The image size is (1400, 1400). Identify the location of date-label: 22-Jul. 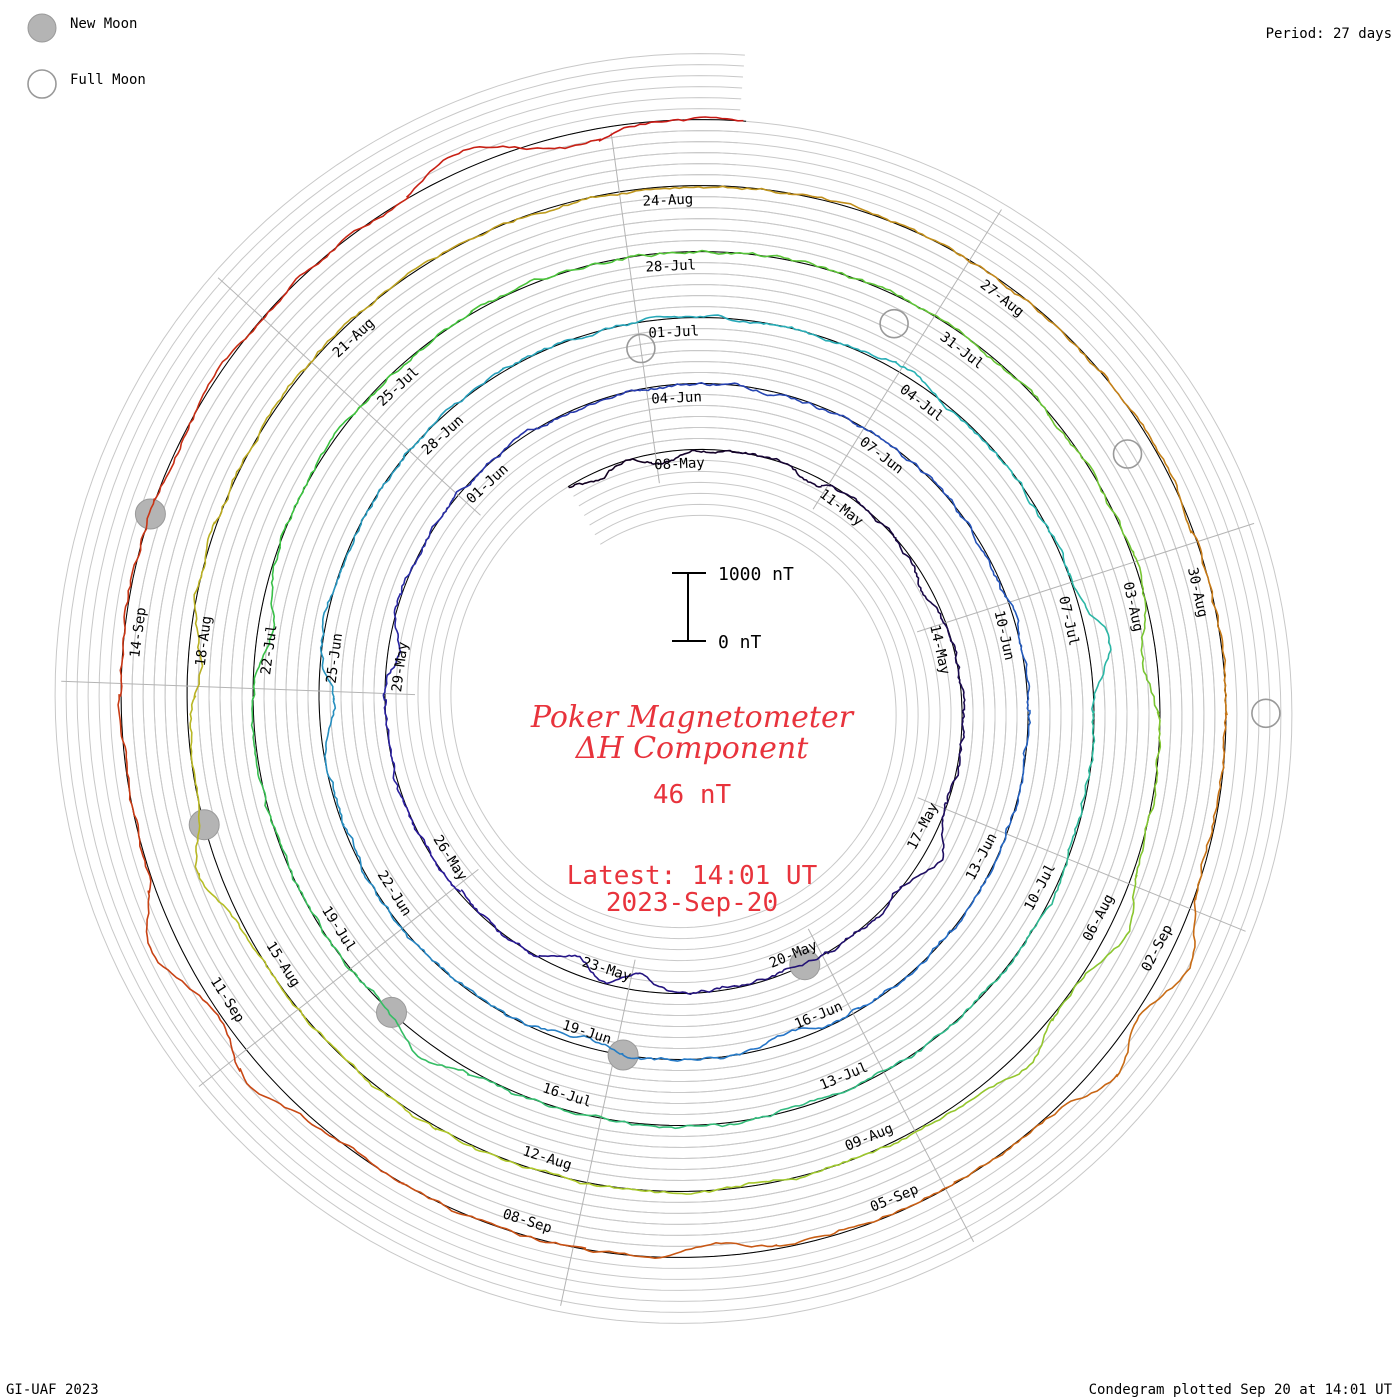
(269, 650).